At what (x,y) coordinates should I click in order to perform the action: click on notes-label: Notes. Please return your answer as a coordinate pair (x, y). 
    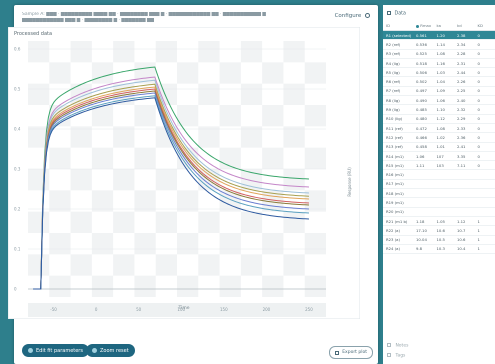
    Looking at the image, I should click on (402, 346).